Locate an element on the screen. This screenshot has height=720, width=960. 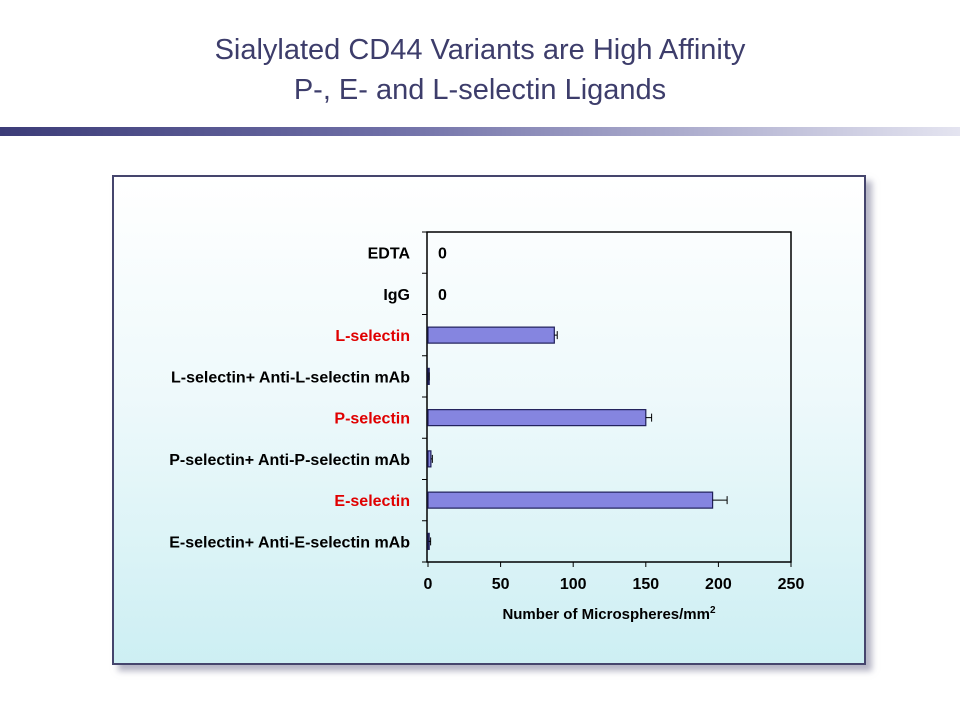
title-divider is located at coordinates (480, 131).